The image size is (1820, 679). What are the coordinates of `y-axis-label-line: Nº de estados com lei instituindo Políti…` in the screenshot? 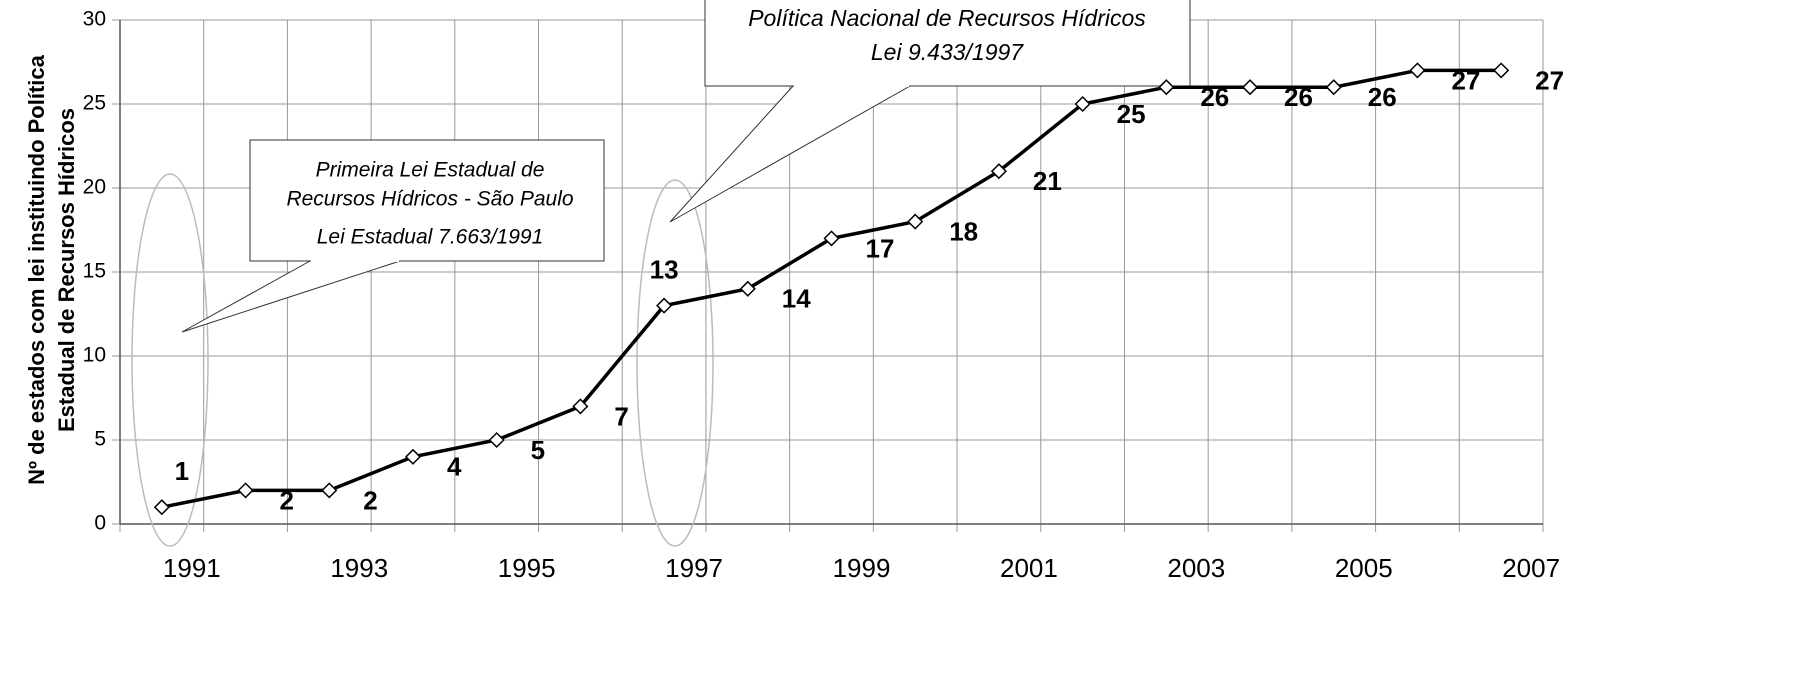 It's located at (36, 269).